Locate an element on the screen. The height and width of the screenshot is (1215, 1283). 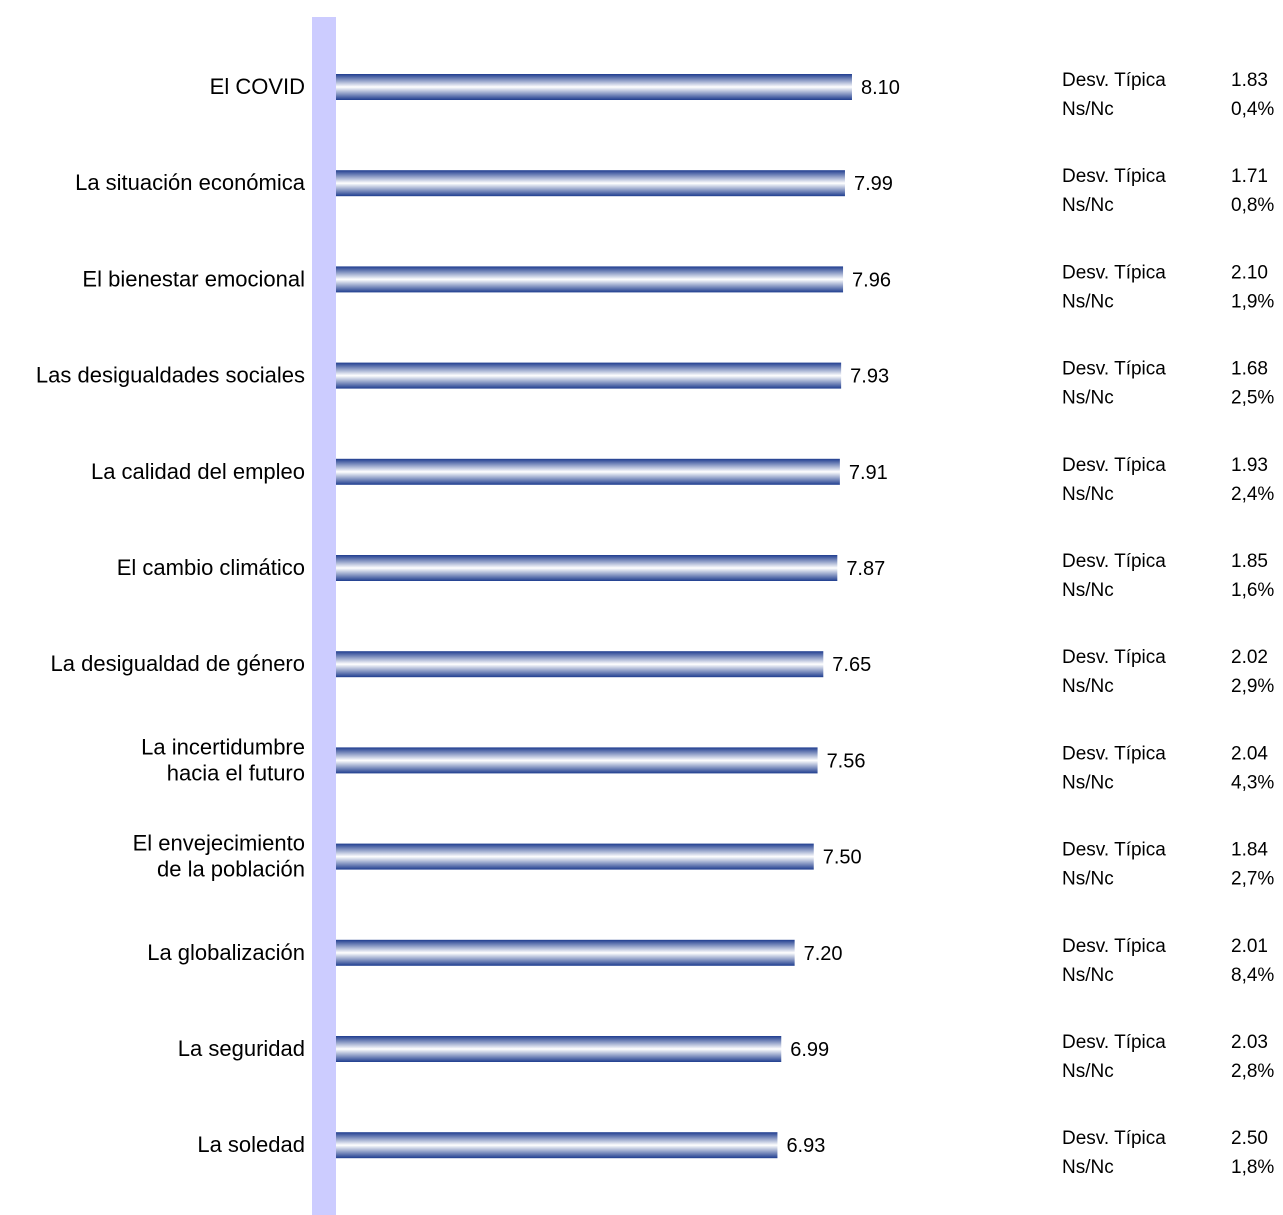
value-label-10: 7.20 is located at coordinates (823, 954).